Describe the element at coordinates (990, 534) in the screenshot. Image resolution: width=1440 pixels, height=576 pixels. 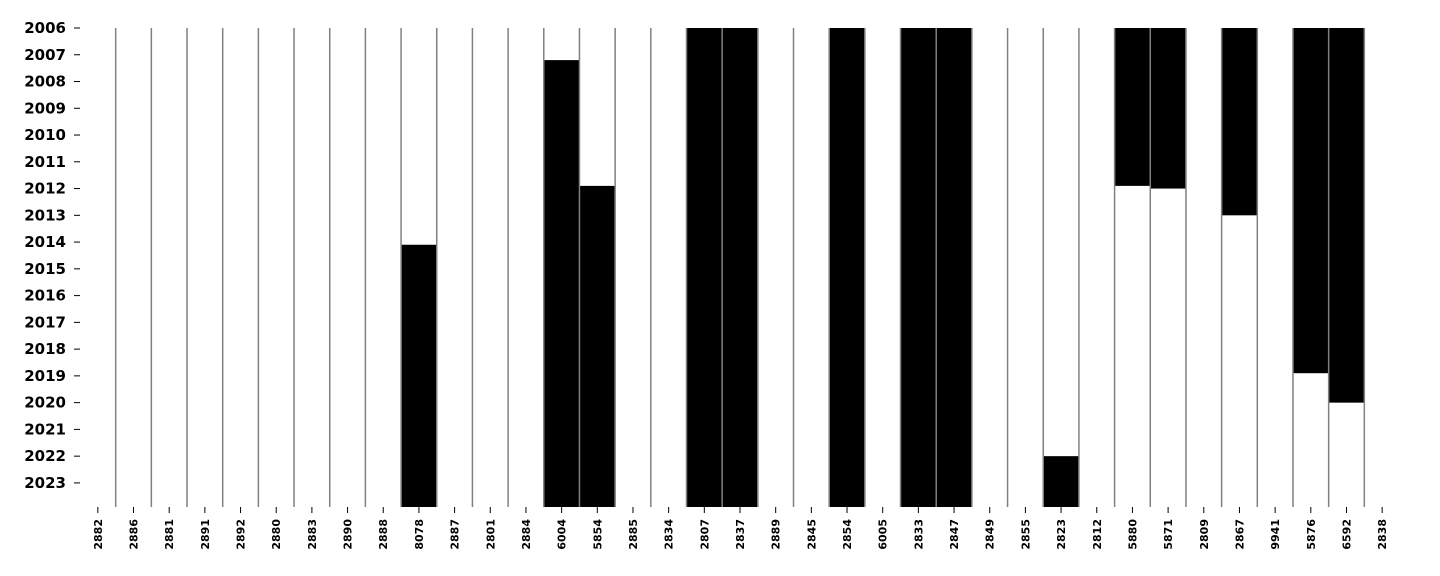
I see `x-tick-label: 2849` at that location.